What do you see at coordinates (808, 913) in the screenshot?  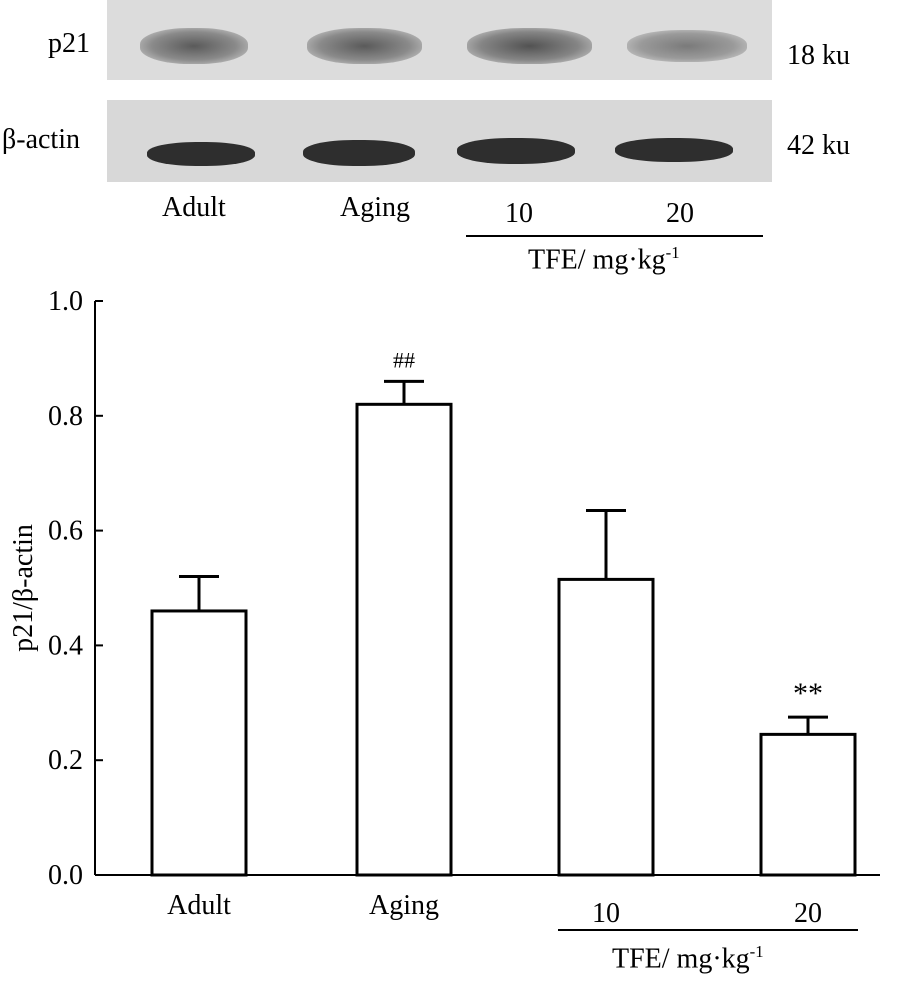 I see `x-tick-label-3: 20` at bounding box center [808, 913].